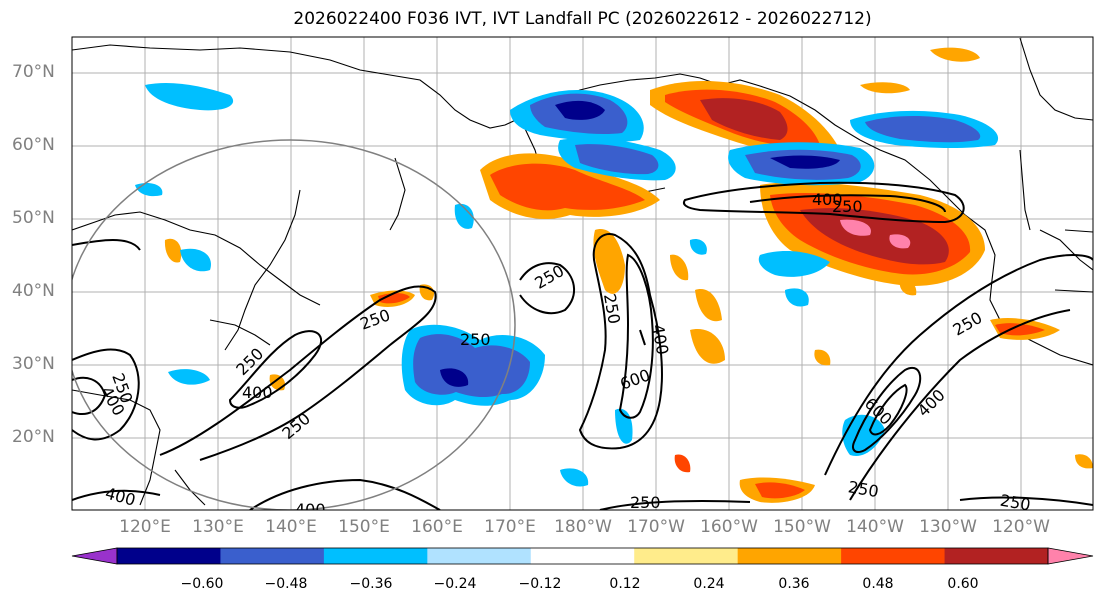 Image resolution: width=1105 pixels, height=604 pixels. Describe the element at coordinates (94, 556) in the screenshot. I see `colorbar-extend-low` at that location.